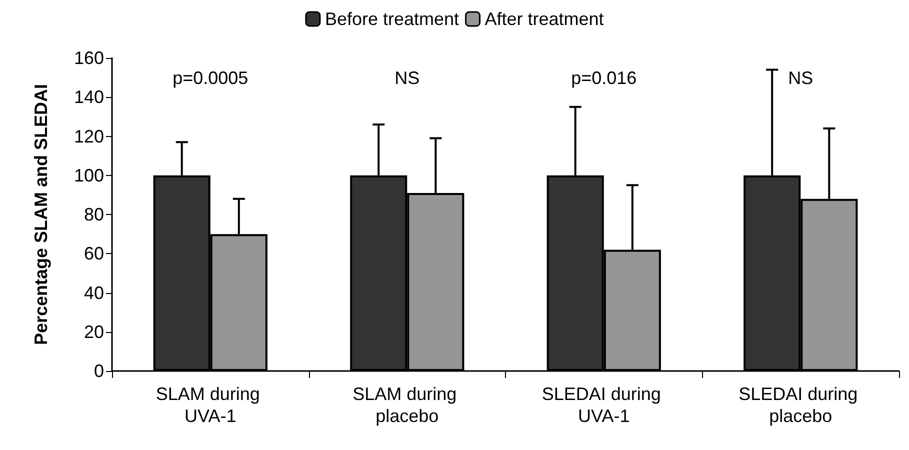  I want to click on x-tick-label: SLAM during UVA-1, so click(210, 405).